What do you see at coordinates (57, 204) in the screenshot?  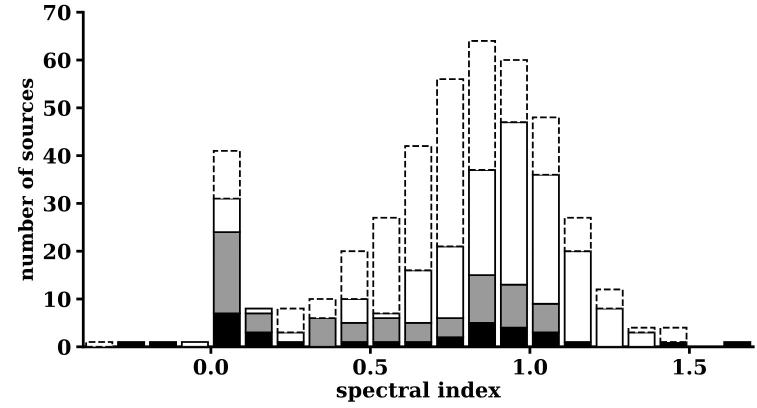 I see `y-tick-label: 30` at bounding box center [57, 204].